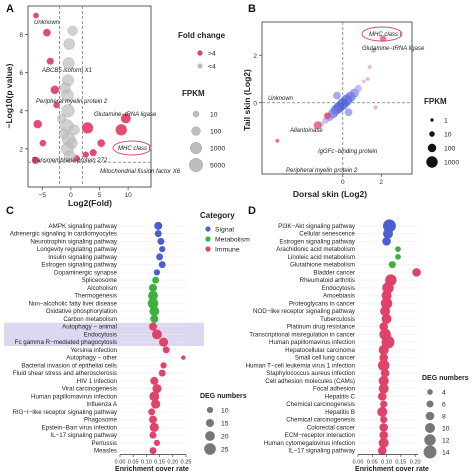 This screenshot has height=474, width=474. What do you see at coordinates (325, 358) in the screenshot?
I see `category-label: Small cell lung cancer` at bounding box center [325, 358].